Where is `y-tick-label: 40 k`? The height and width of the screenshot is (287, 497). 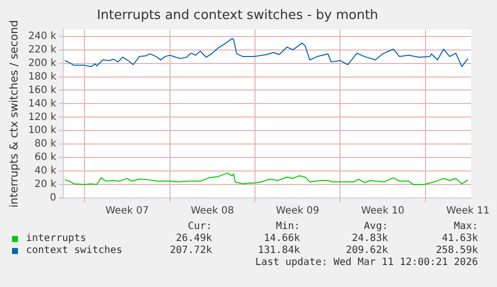
y-tick-label: 40 k is located at coordinates (45, 171).